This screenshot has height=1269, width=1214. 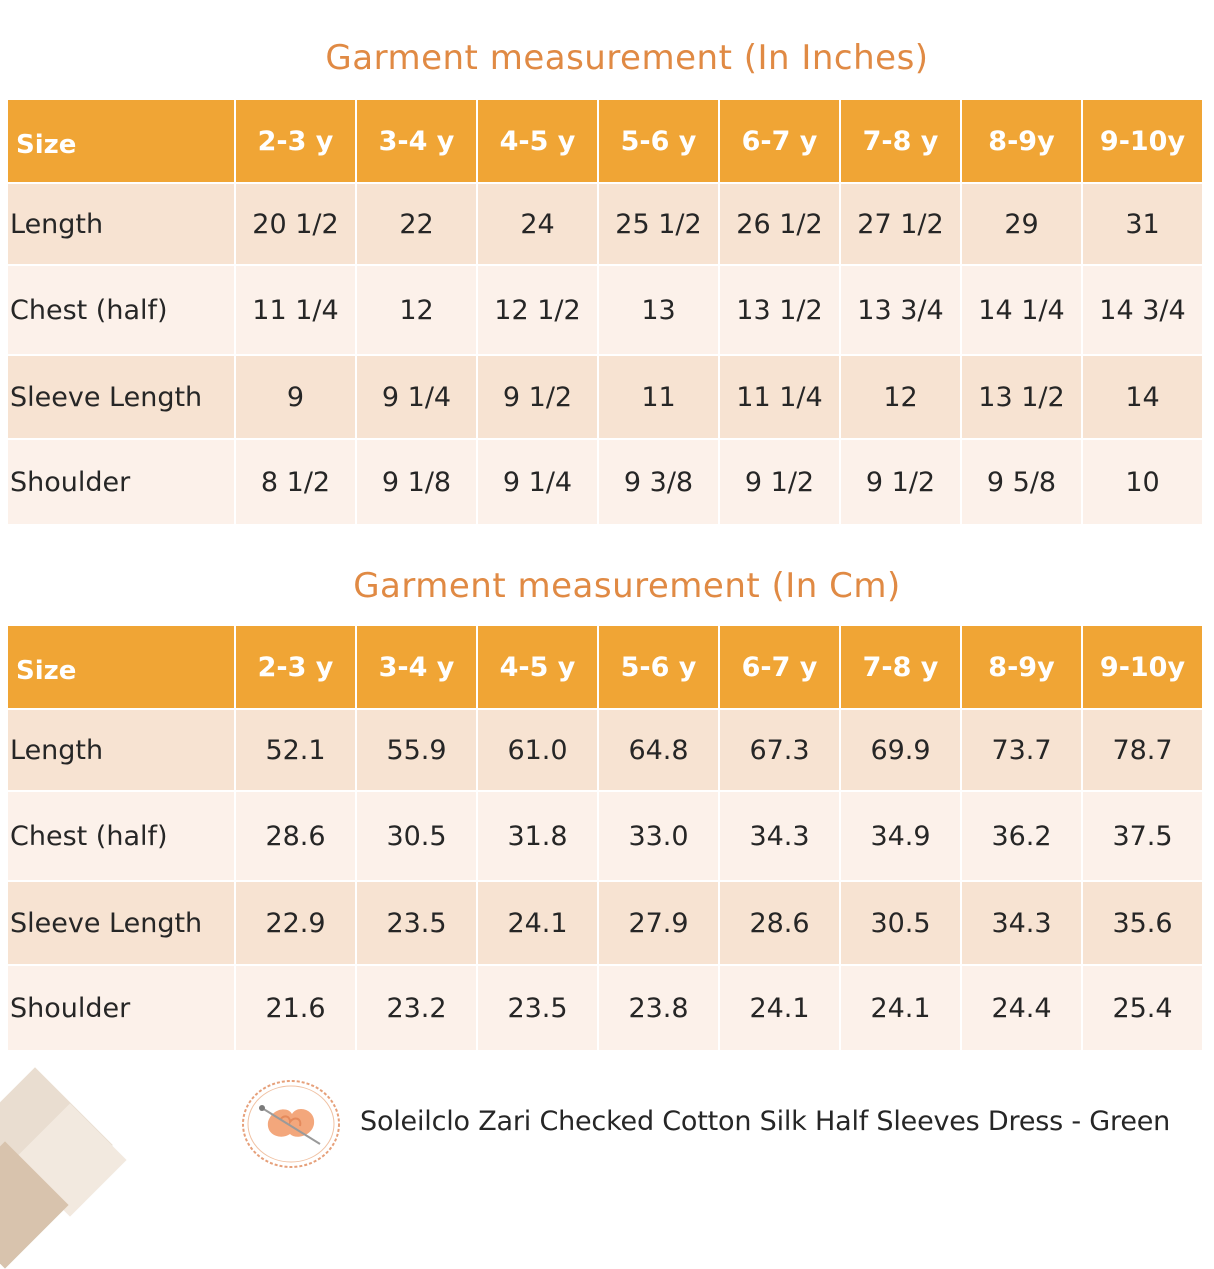 What do you see at coordinates (1021, 750) in the screenshot?
I see `table-cell: 73.7` at bounding box center [1021, 750].